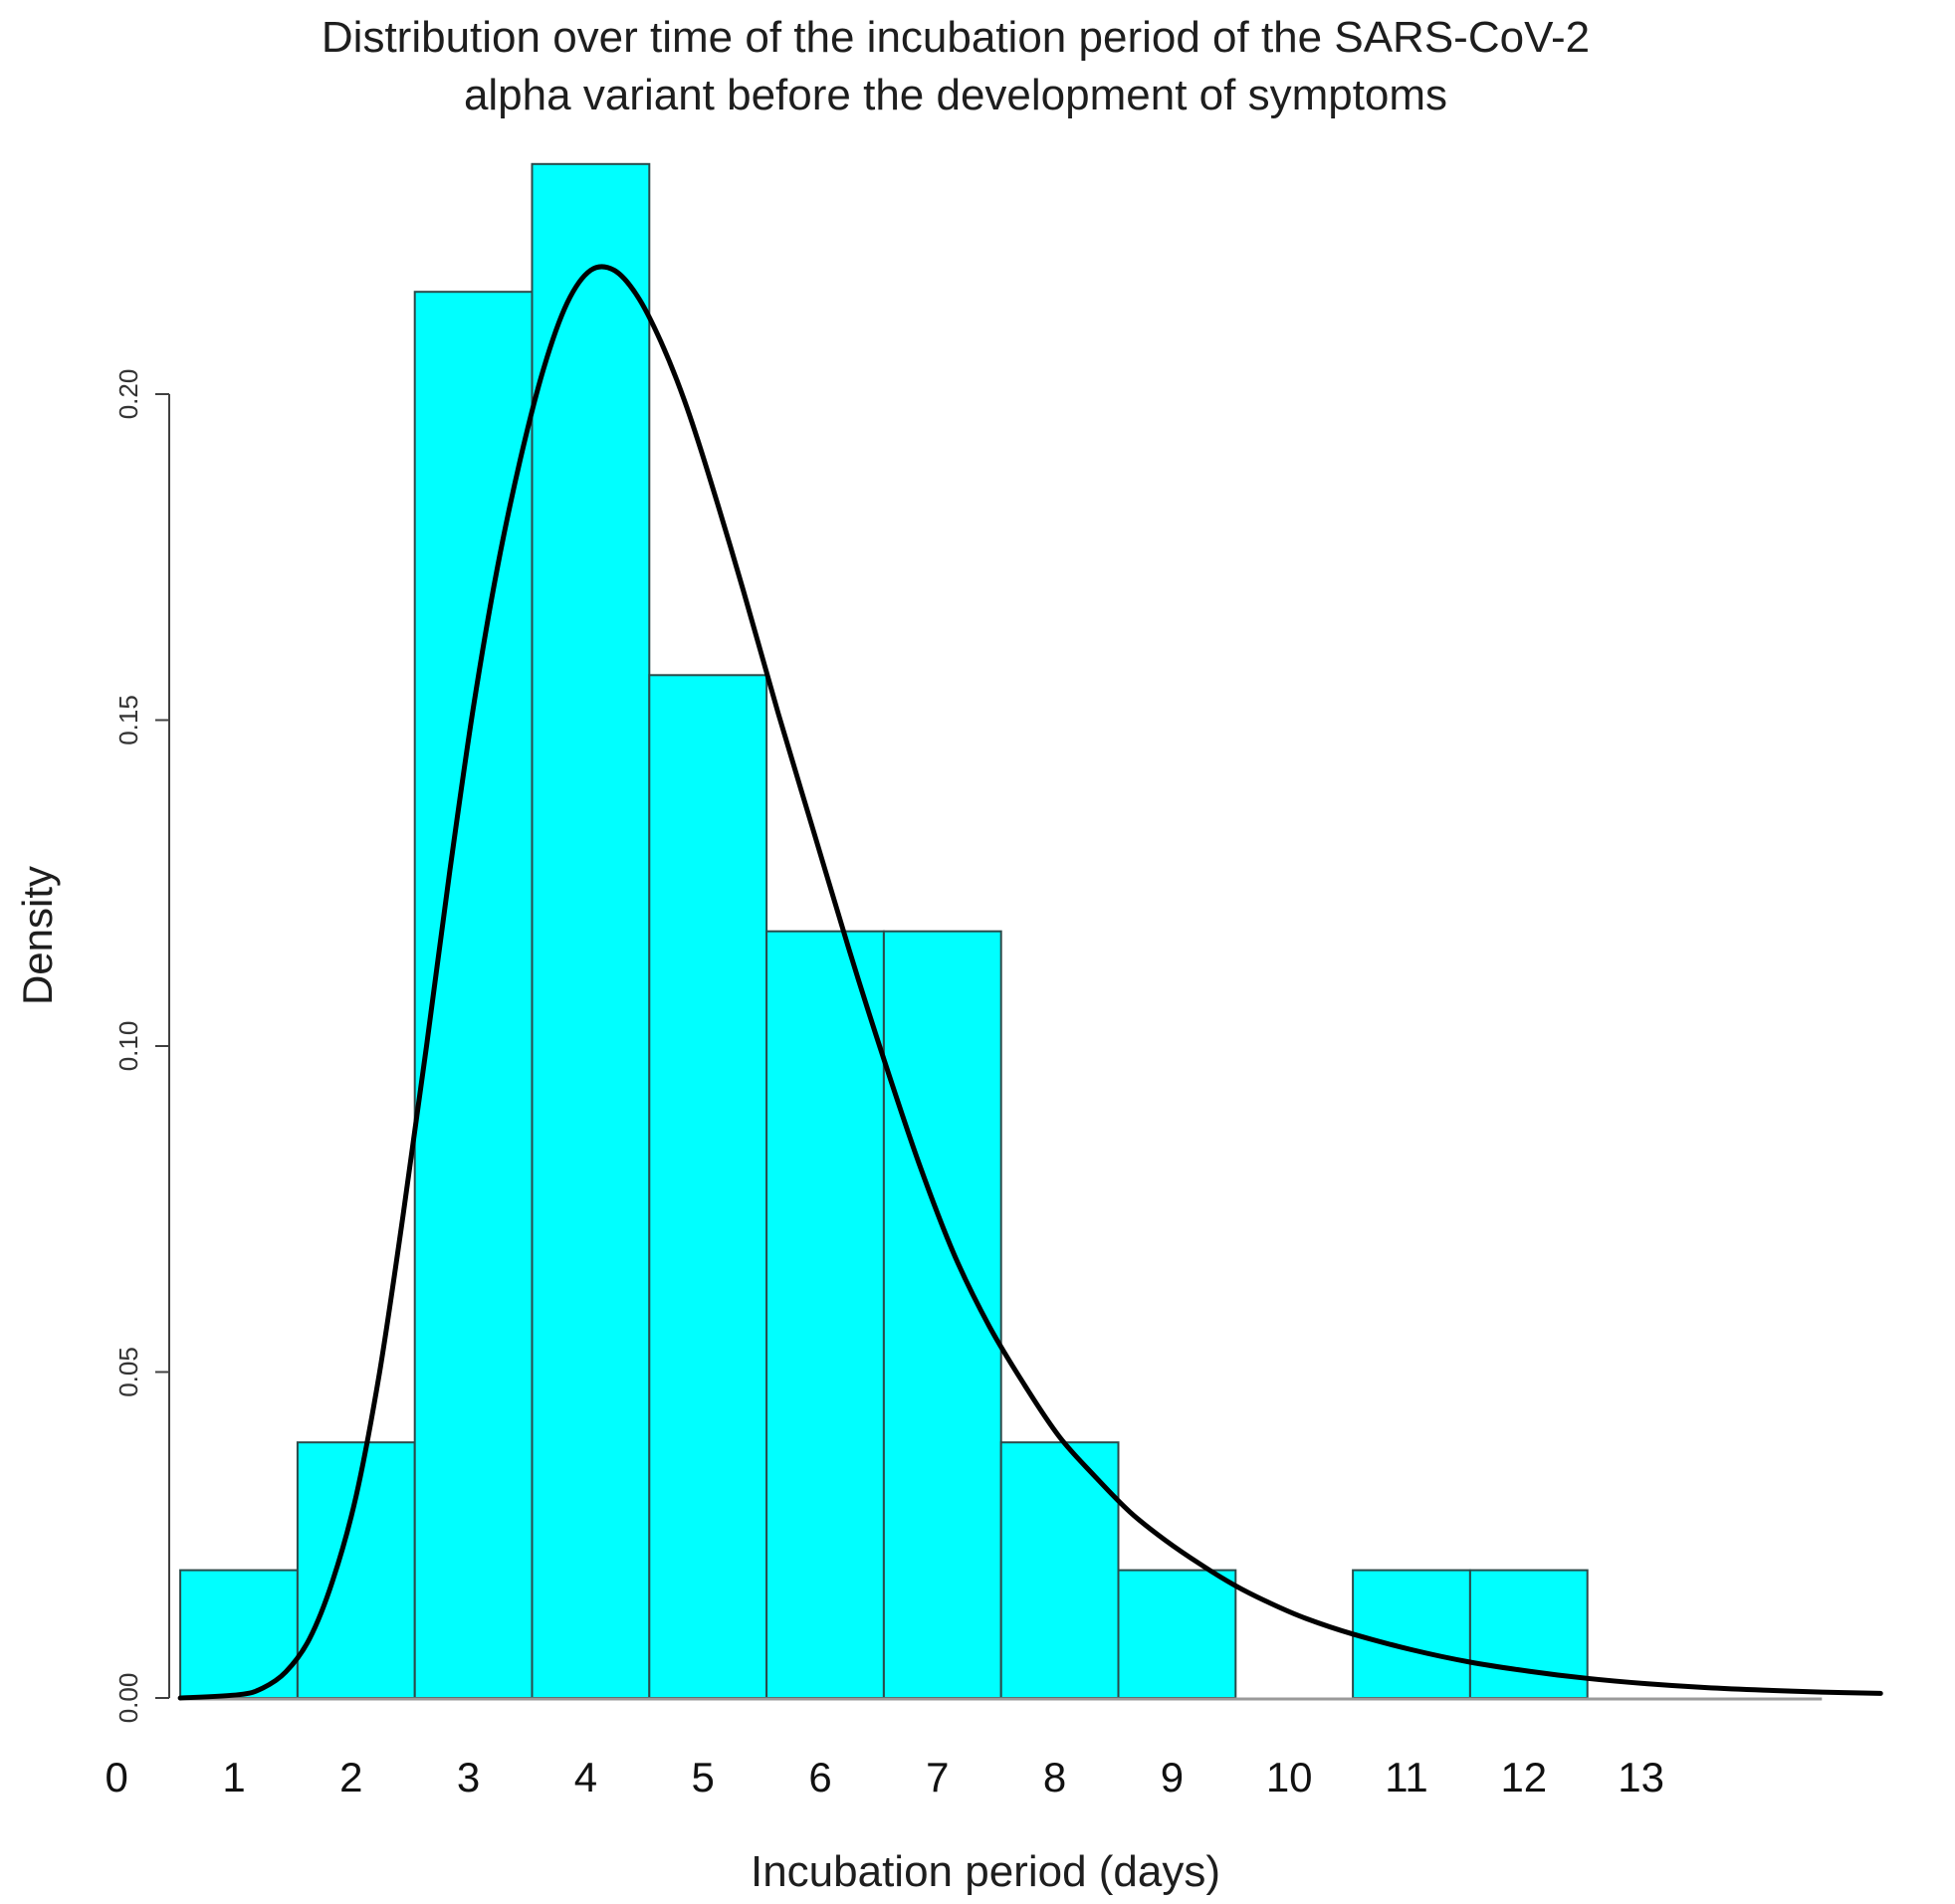 This screenshot has width=1955, height=1904. What do you see at coordinates (985, 1871) in the screenshot?
I see `x-axis-label: Incubation period (days)` at bounding box center [985, 1871].